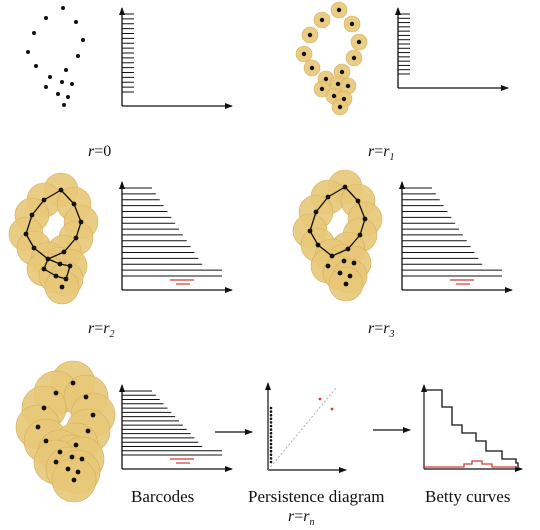  Describe the element at coordinates (471, 464) in the screenshot. I see `betti-curve-h1` at that location.